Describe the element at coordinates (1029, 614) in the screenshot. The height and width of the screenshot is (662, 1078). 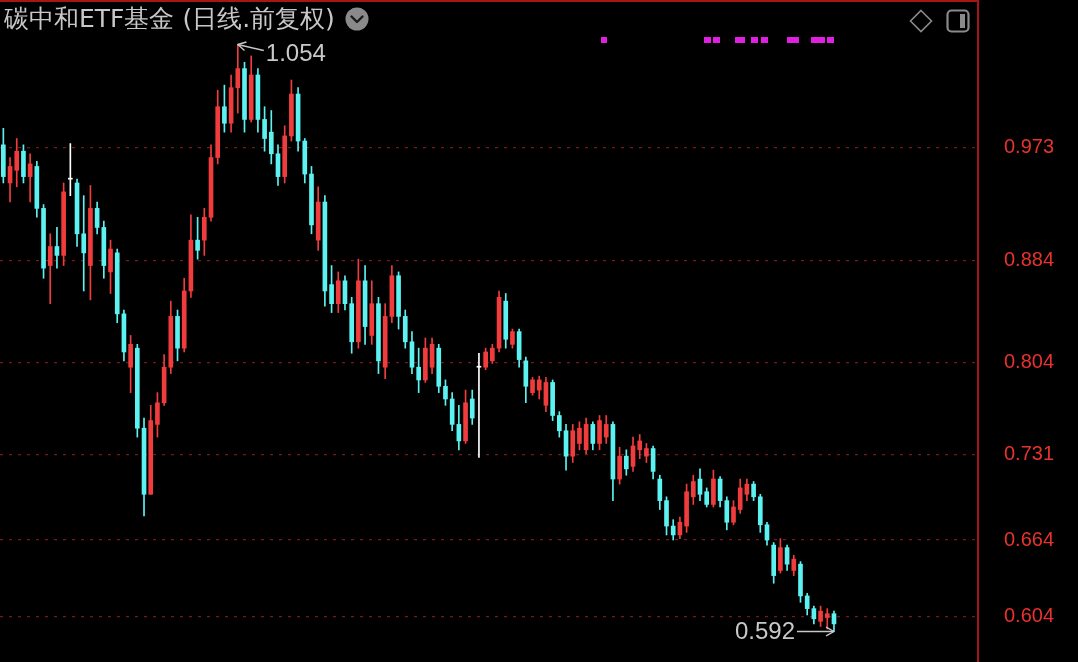
I see `y-tick-label: 0.604` at that location.